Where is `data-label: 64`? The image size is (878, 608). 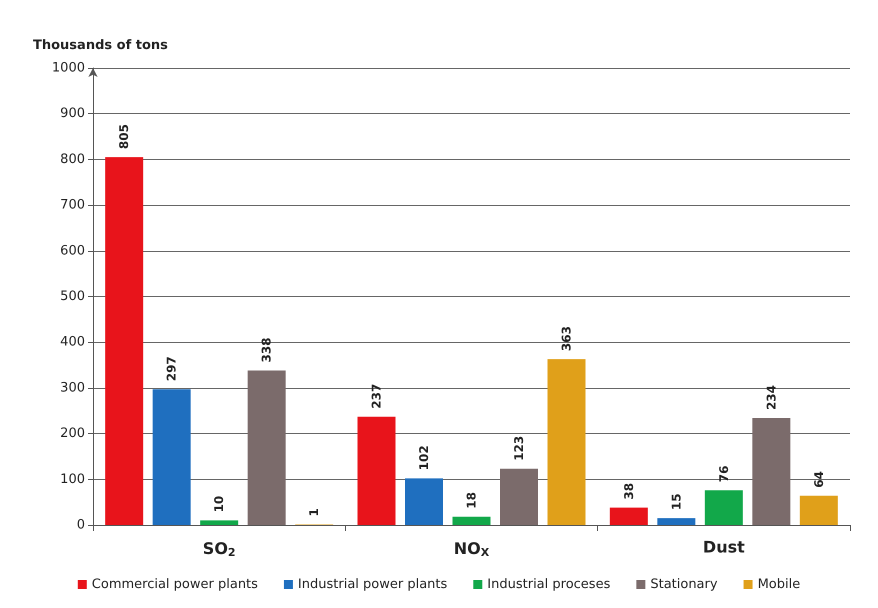 data-label: 64 is located at coordinates (819, 479).